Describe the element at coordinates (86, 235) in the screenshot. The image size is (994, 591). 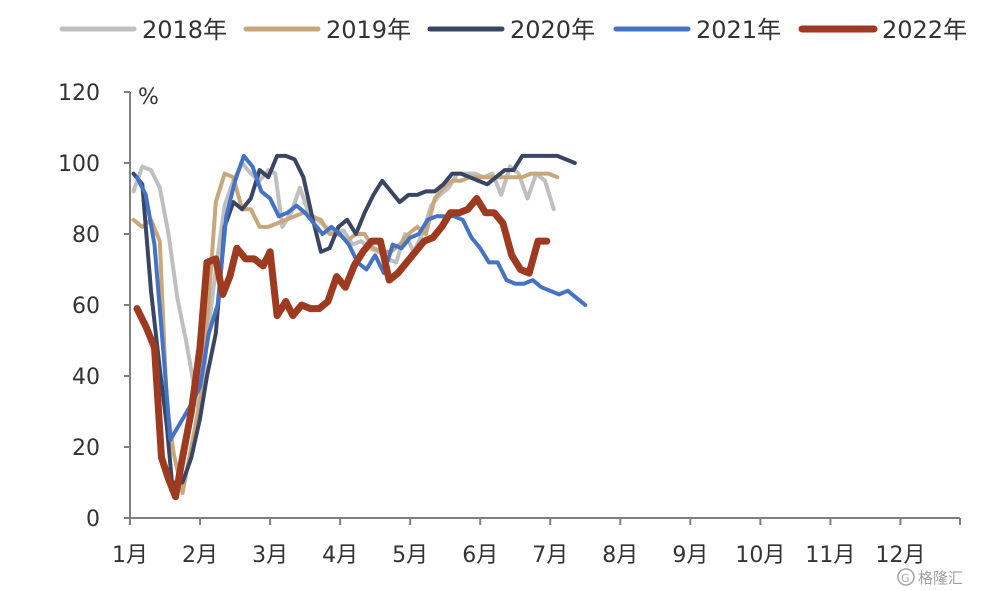
I see `y-tick-label: 80` at that location.